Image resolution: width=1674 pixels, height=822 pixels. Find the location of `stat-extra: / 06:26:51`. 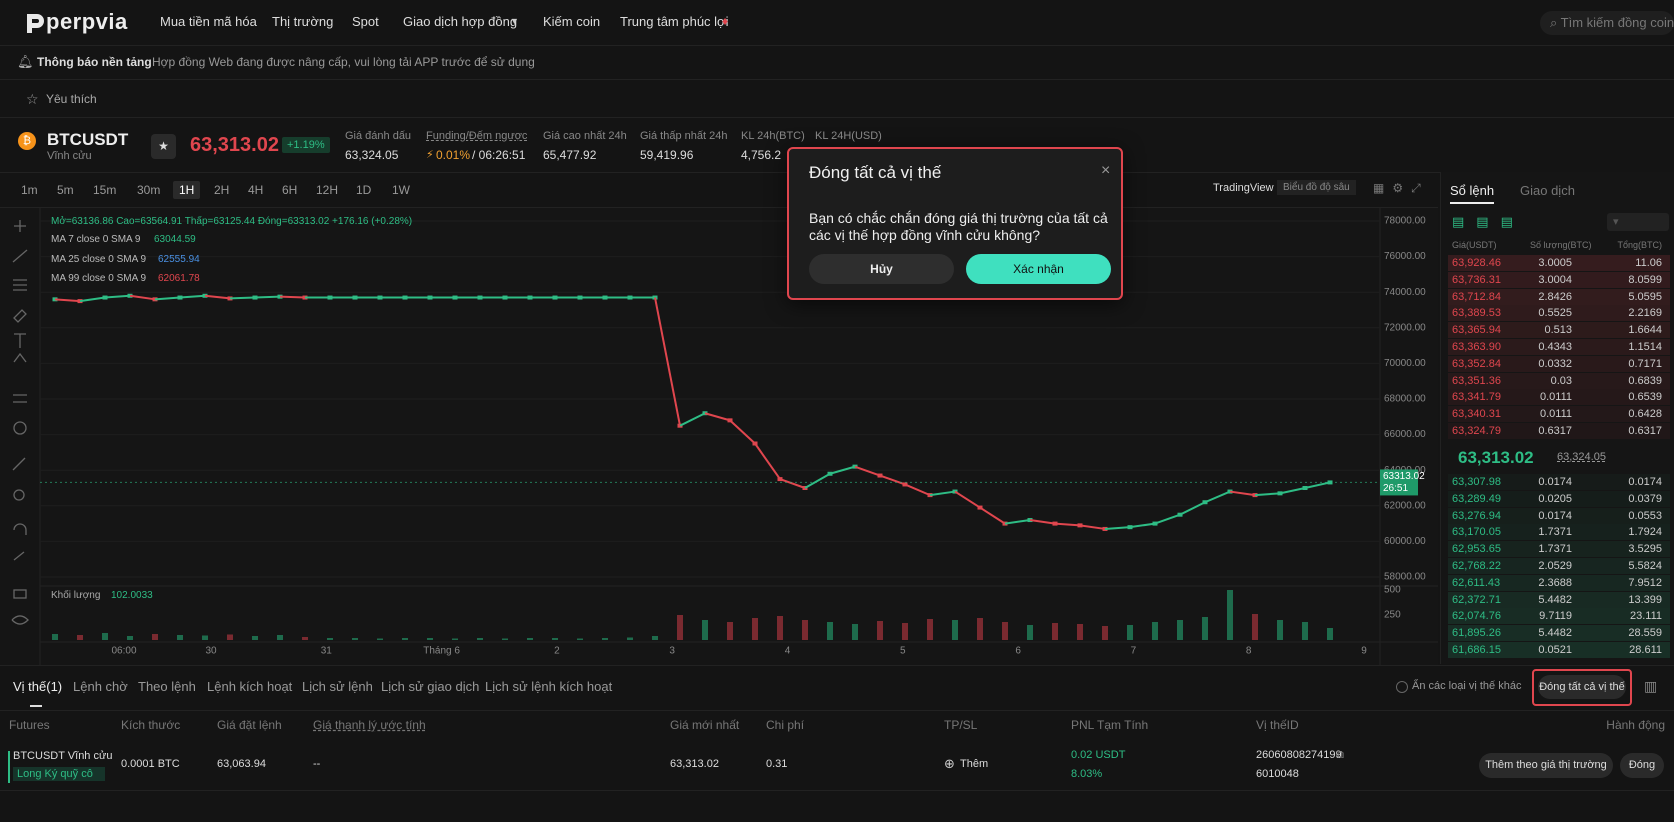

stat-extra: / 06:26:51 is located at coordinates (499, 155).